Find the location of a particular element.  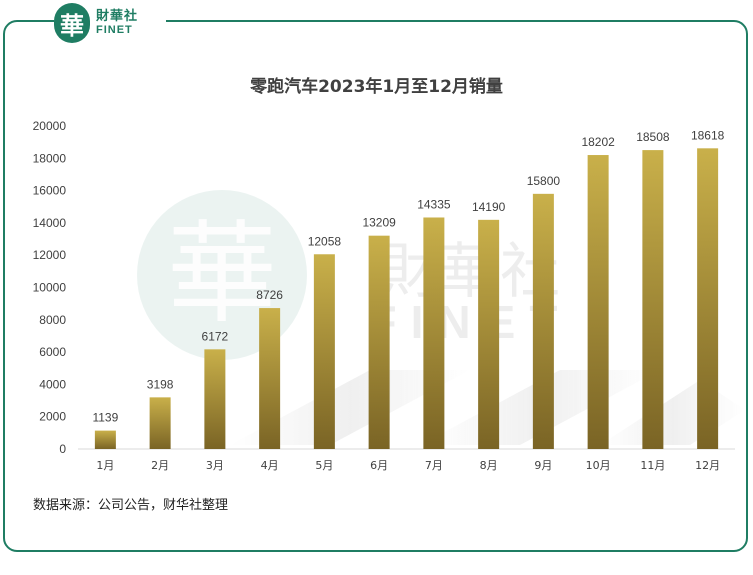

data-label: 12058 is located at coordinates (325, 241).